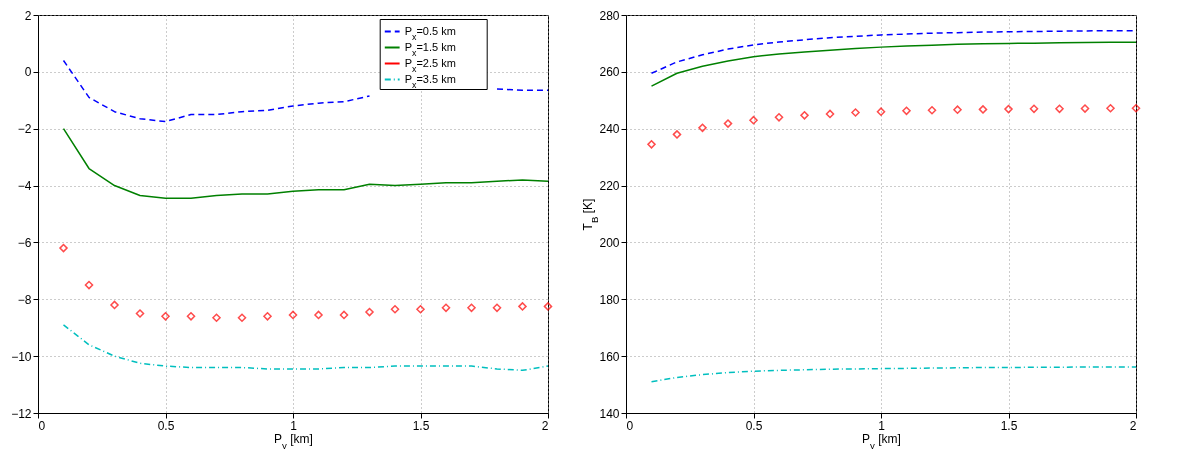  Describe the element at coordinates (609, 242) in the screenshot. I see `y-tick-label: 200` at that location.